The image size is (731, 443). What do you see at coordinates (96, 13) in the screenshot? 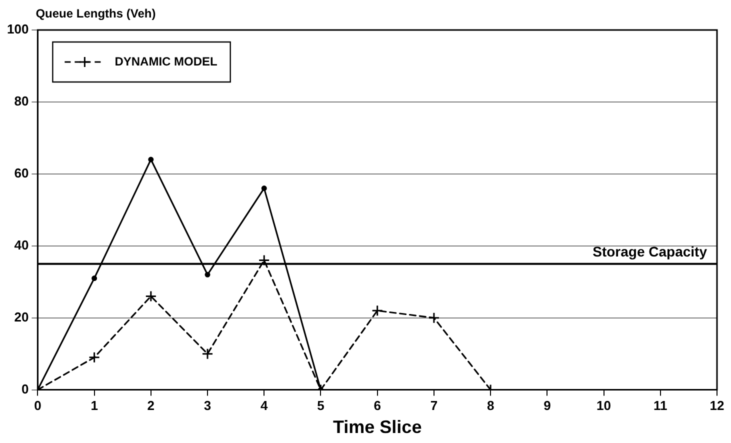
I see `y-axis-title: Queue Lengths (Veh)` at bounding box center [96, 13].